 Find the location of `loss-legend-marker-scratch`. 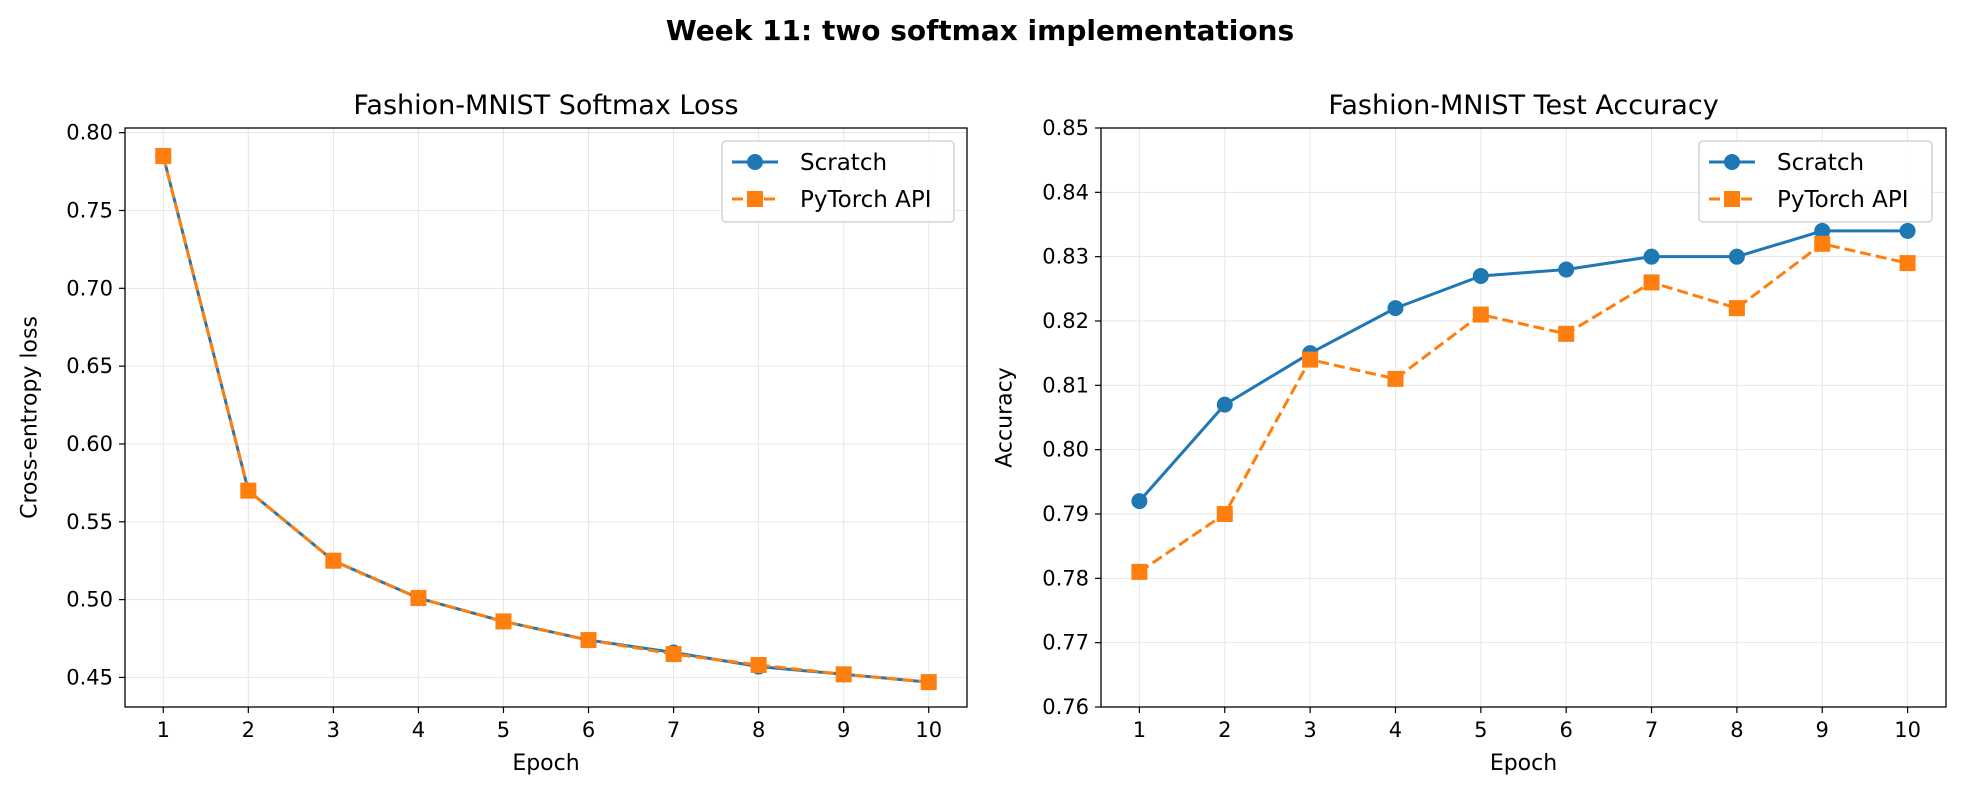

loss-legend-marker-scratch is located at coordinates (755, 162).